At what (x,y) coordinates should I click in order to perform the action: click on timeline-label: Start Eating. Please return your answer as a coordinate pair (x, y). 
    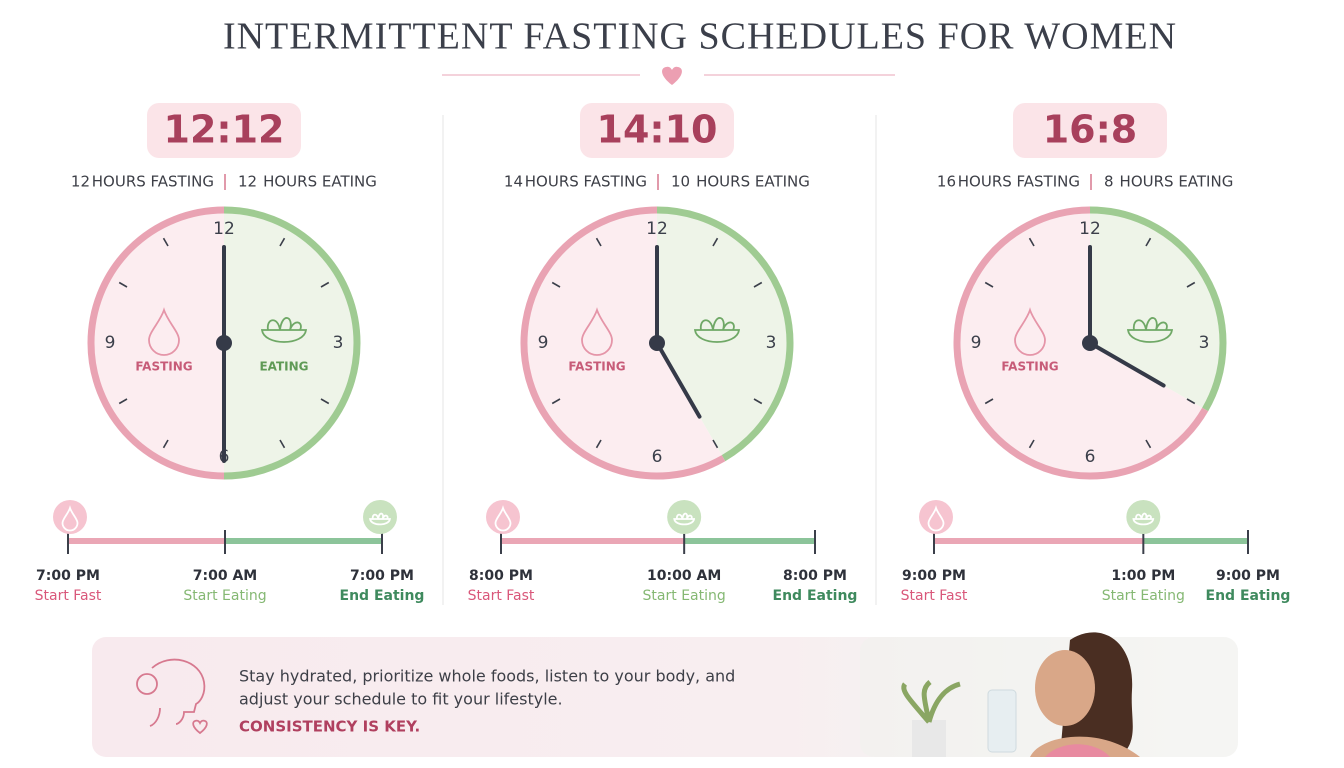
    Looking at the image, I should click on (224, 596).